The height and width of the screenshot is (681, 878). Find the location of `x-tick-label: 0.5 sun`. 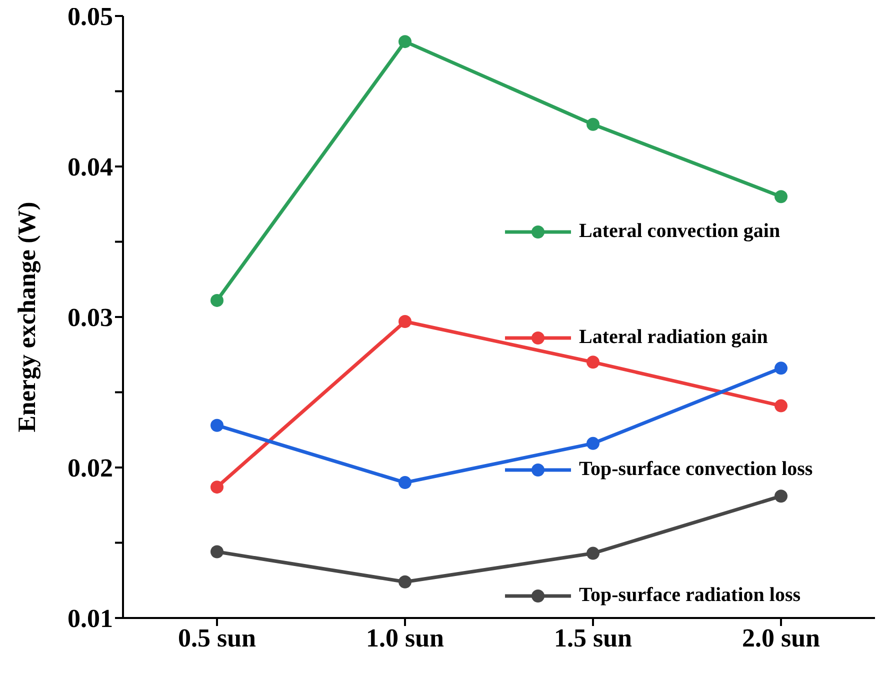

x-tick-label: 0.5 sun is located at coordinates (217, 637).